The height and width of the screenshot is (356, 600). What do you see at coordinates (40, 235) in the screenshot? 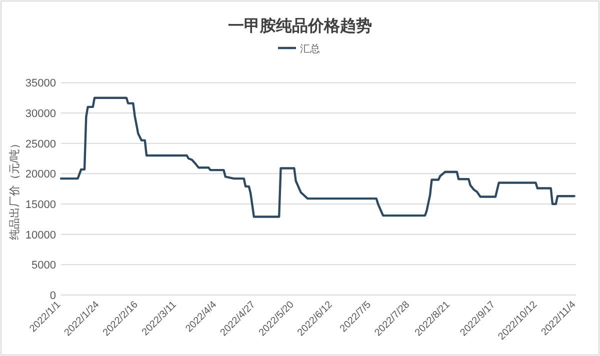
I see `y-tick-label: 10000` at bounding box center [40, 235].